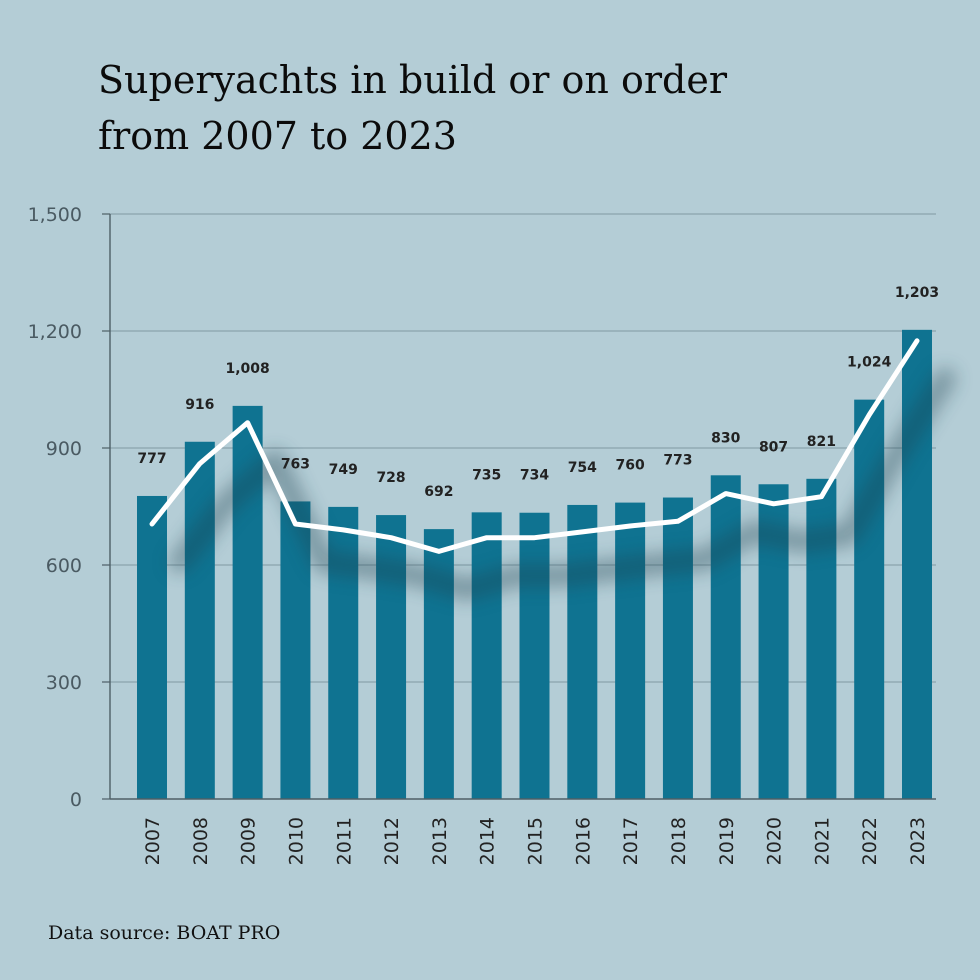 The height and width of the screenshot is (980, 980). What do you see at coordinates (821, 442) in the screenshot?
I see `data-label-2021: 821` at bounding box center [821, 442].